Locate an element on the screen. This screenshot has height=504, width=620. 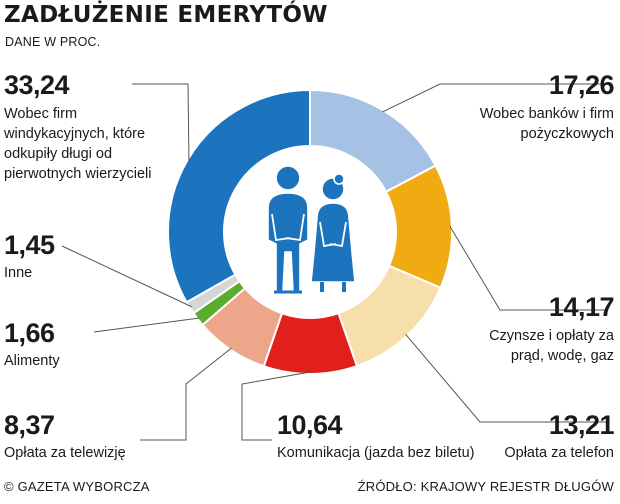
category-label-telefon: Opłata za telefon is located at coordinates (559, 453).